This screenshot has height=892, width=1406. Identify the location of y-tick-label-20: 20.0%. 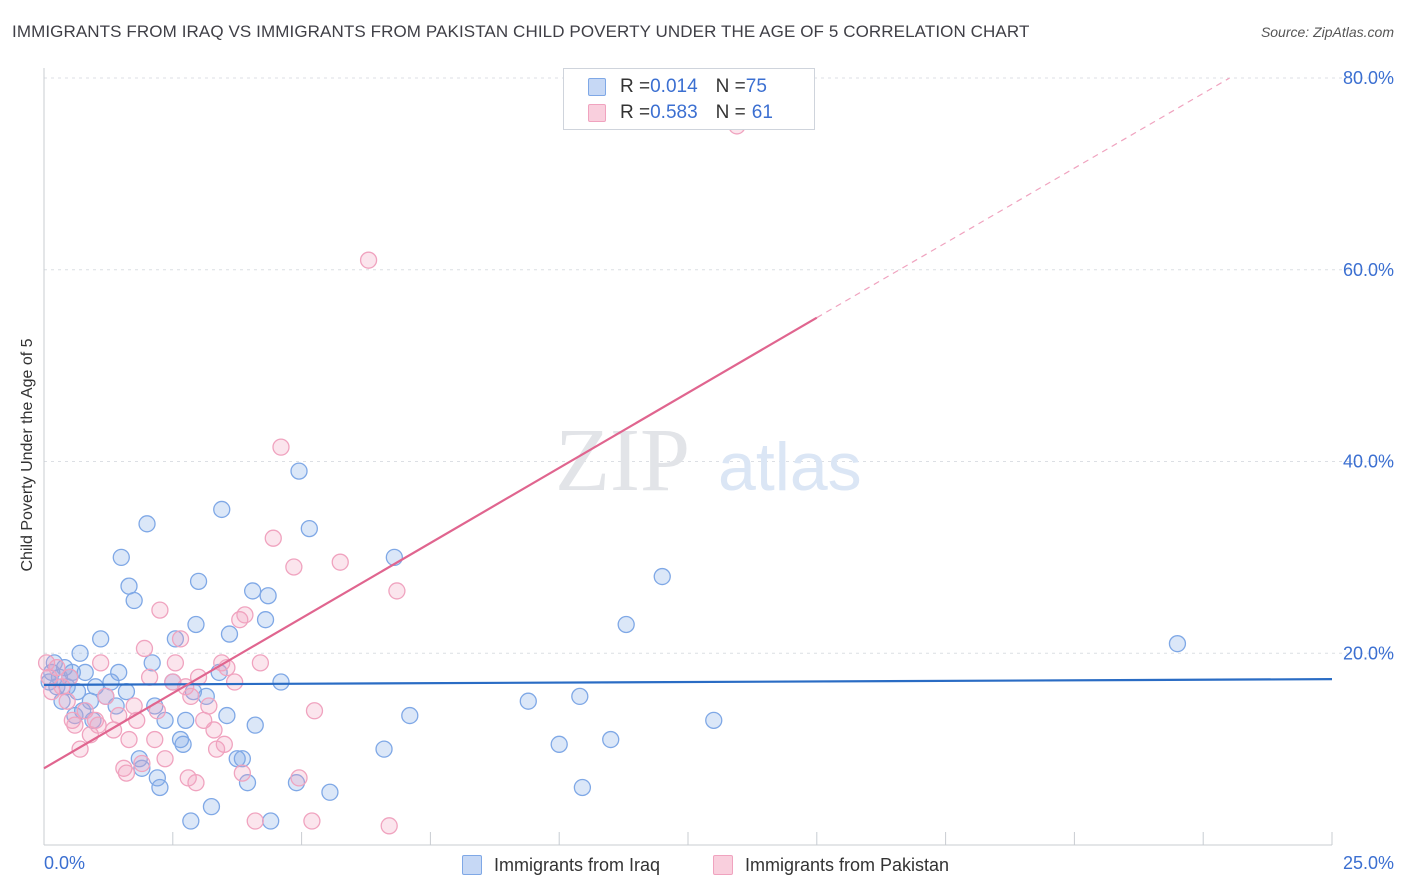
(1368, 653).